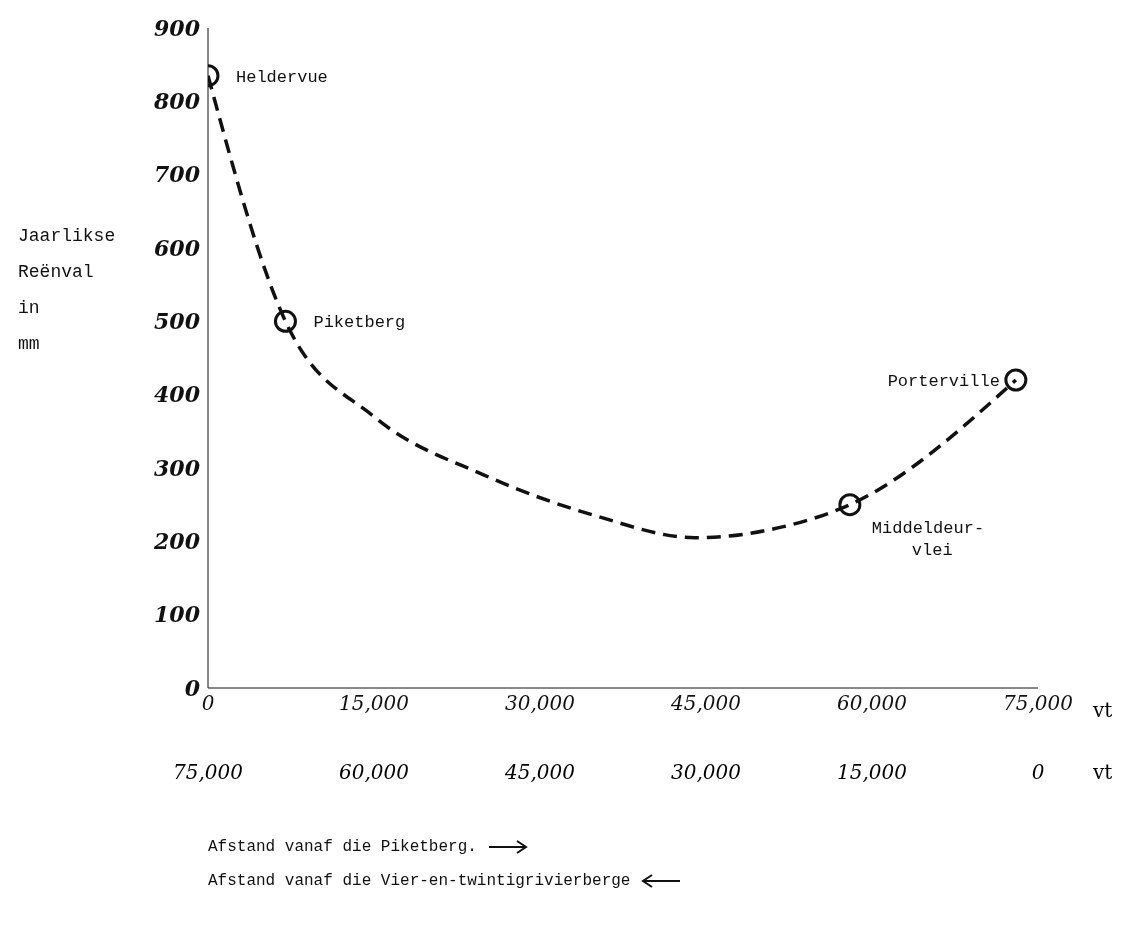 The image size is (1136, 949). What do you see at coordinates (1038, 703) in the screenshot?
I see `x-tick-label: 75,000` at bounding box center [1038, 703].